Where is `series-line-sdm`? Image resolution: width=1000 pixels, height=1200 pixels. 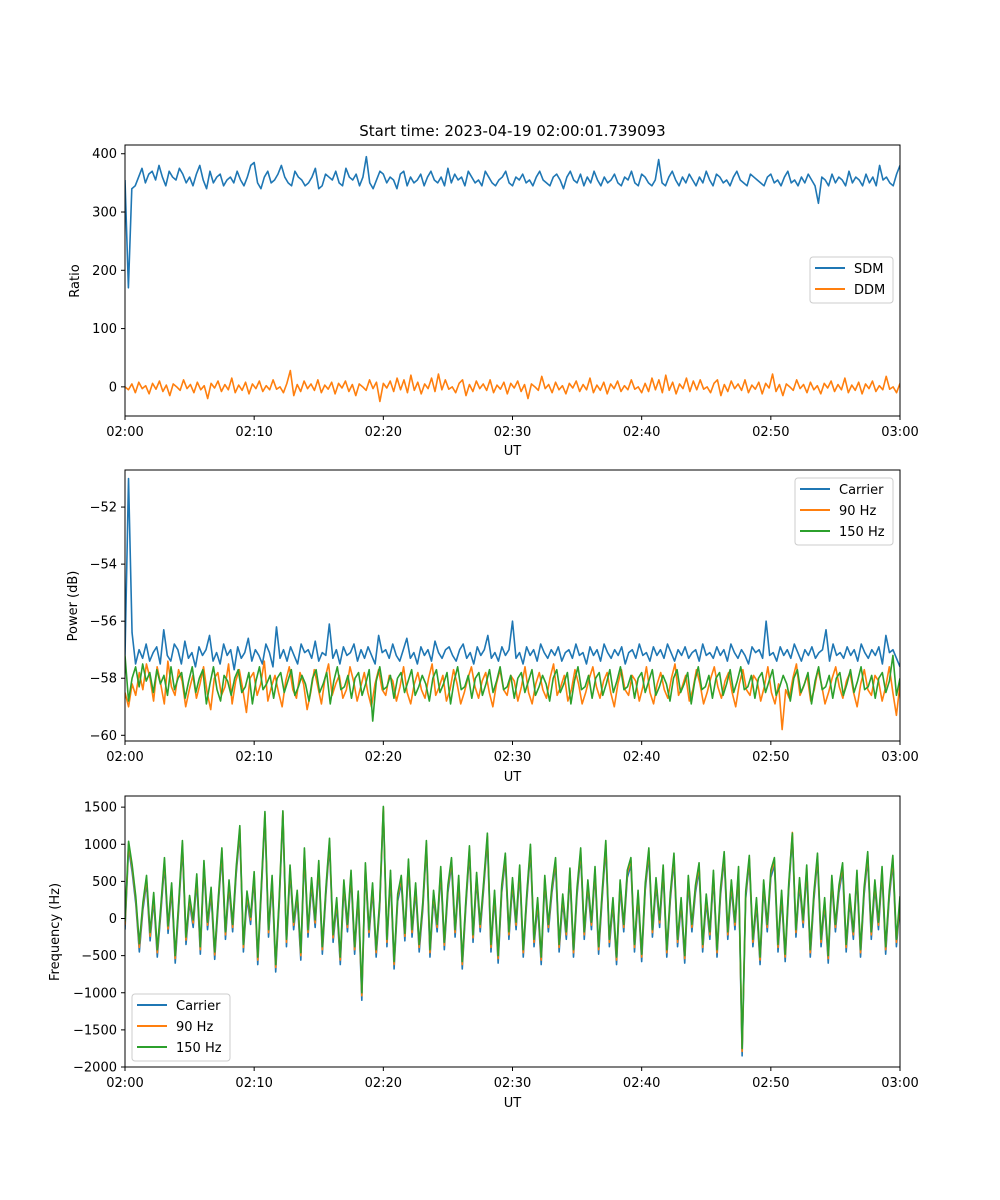 series-line-sdm is located at coordinates (512, 222).